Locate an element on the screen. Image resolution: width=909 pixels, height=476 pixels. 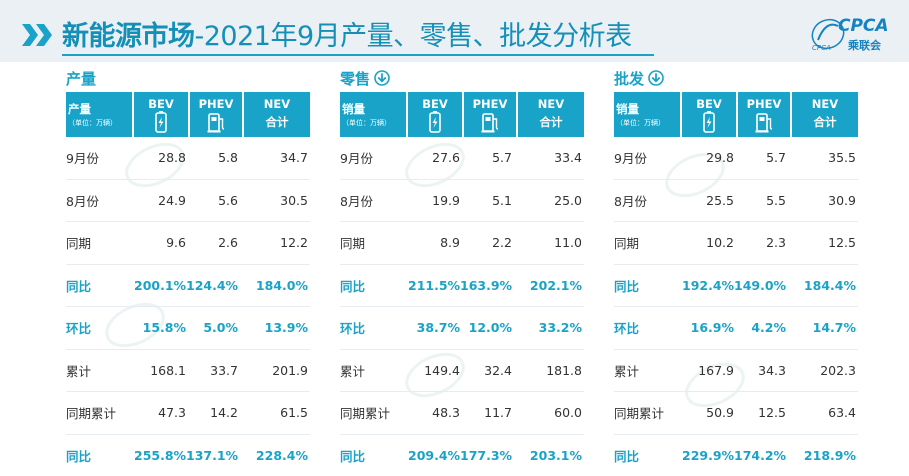
phev-value: 5.1 is located at coordinates (486, 200).